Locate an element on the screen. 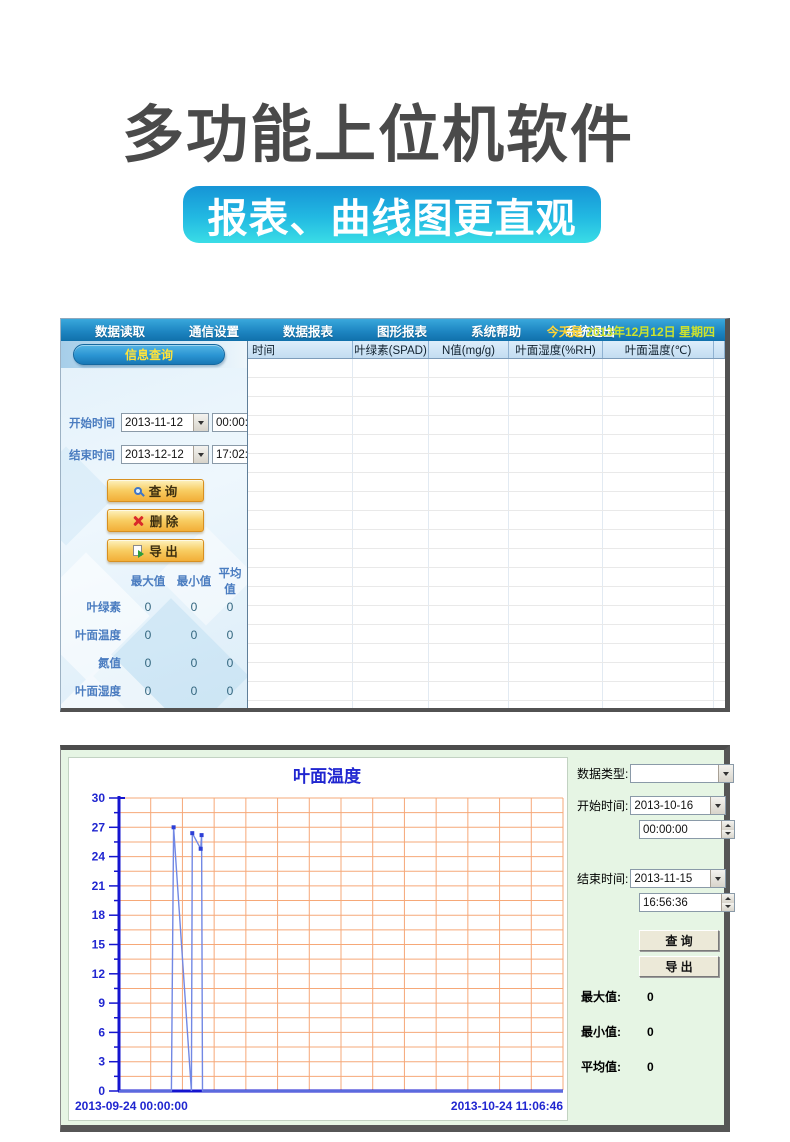 This screenshot has height=1142, width=790. end-time-value: 17:02:16 is located at coordinates (232, 454).